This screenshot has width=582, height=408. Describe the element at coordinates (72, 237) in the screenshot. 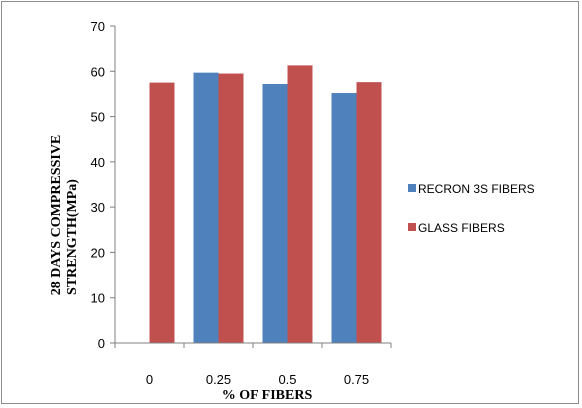

I see `y-axis-title-line-2: STRENGTH(MPa)` at that location.